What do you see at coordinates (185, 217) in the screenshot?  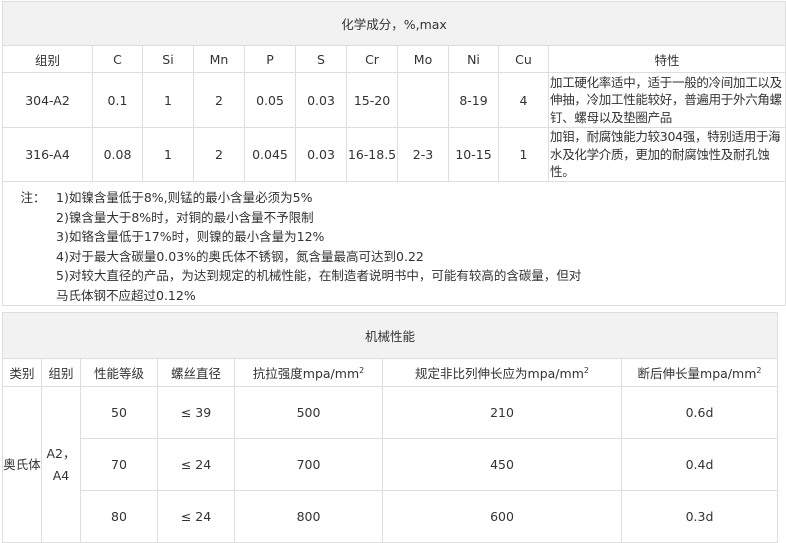 I see `note-line: 2)镍含量大于8%时，对铜的最小含量不予限制` at bounding box center [185, 217].